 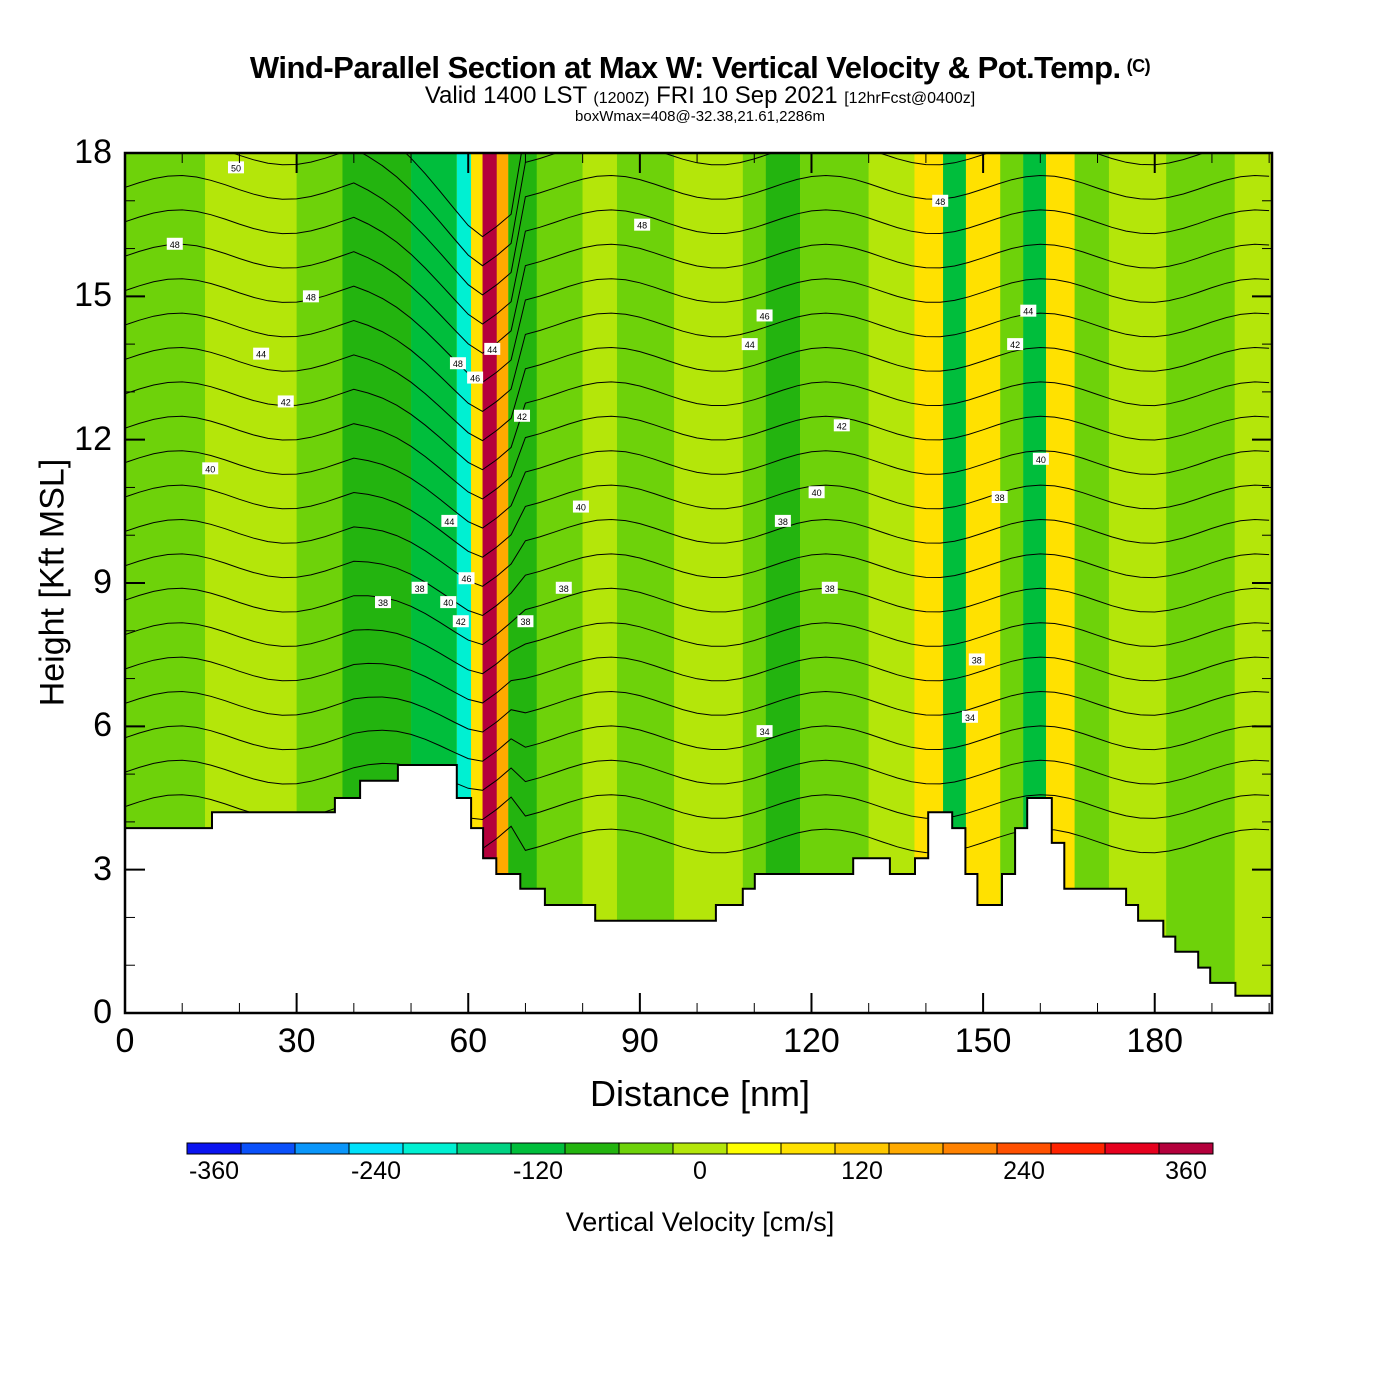 What do you see at coordinates (102, 582) in the screenshot?
I see `y-tick-label: 9` at bounding box center [102, 582].